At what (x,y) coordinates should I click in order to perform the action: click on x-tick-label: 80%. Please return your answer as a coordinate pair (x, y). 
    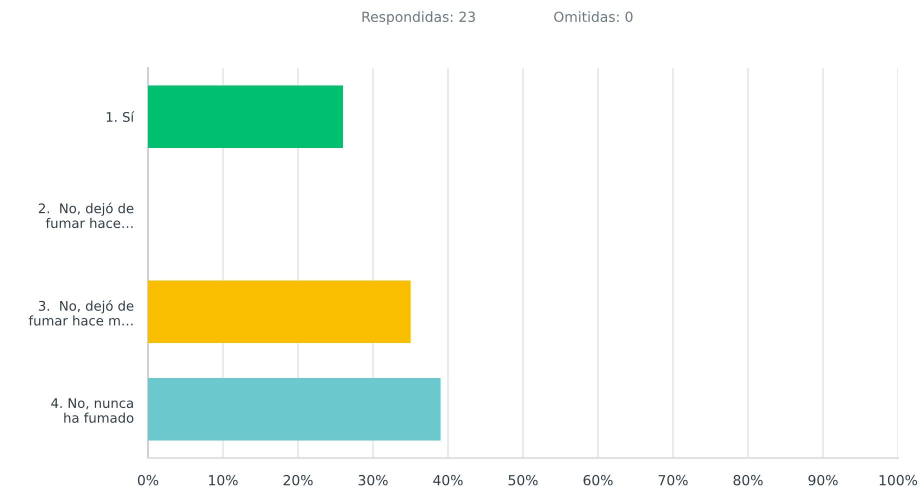
    Looking at the image, I should click on (748, 480).